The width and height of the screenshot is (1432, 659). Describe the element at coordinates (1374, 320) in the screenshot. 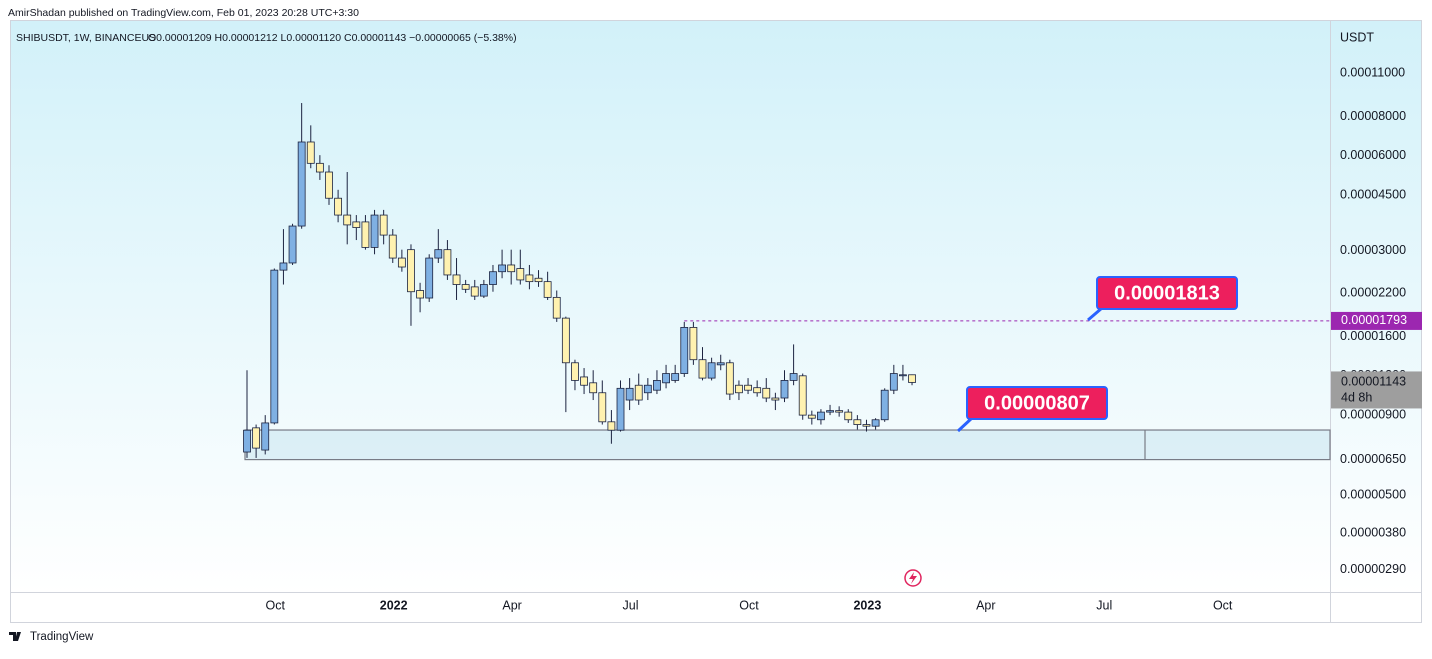

I see `level-price-label: 0.00001793` at that location.